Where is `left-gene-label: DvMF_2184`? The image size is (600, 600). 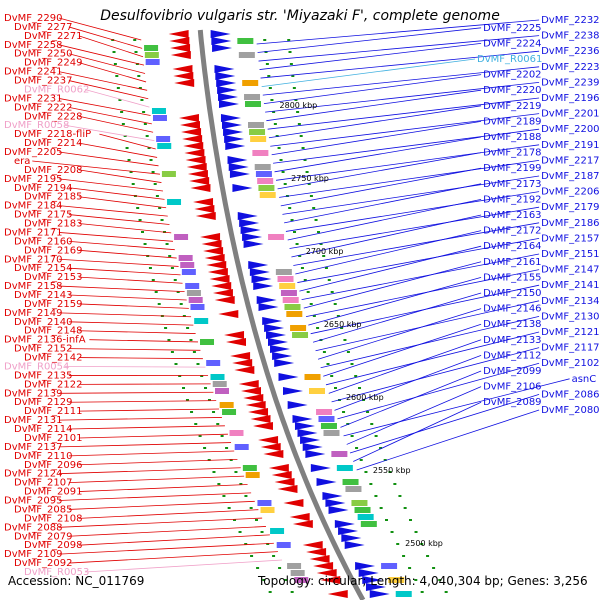 left-gene-label: DvMF_2184 is located at coordinates (33, 206).